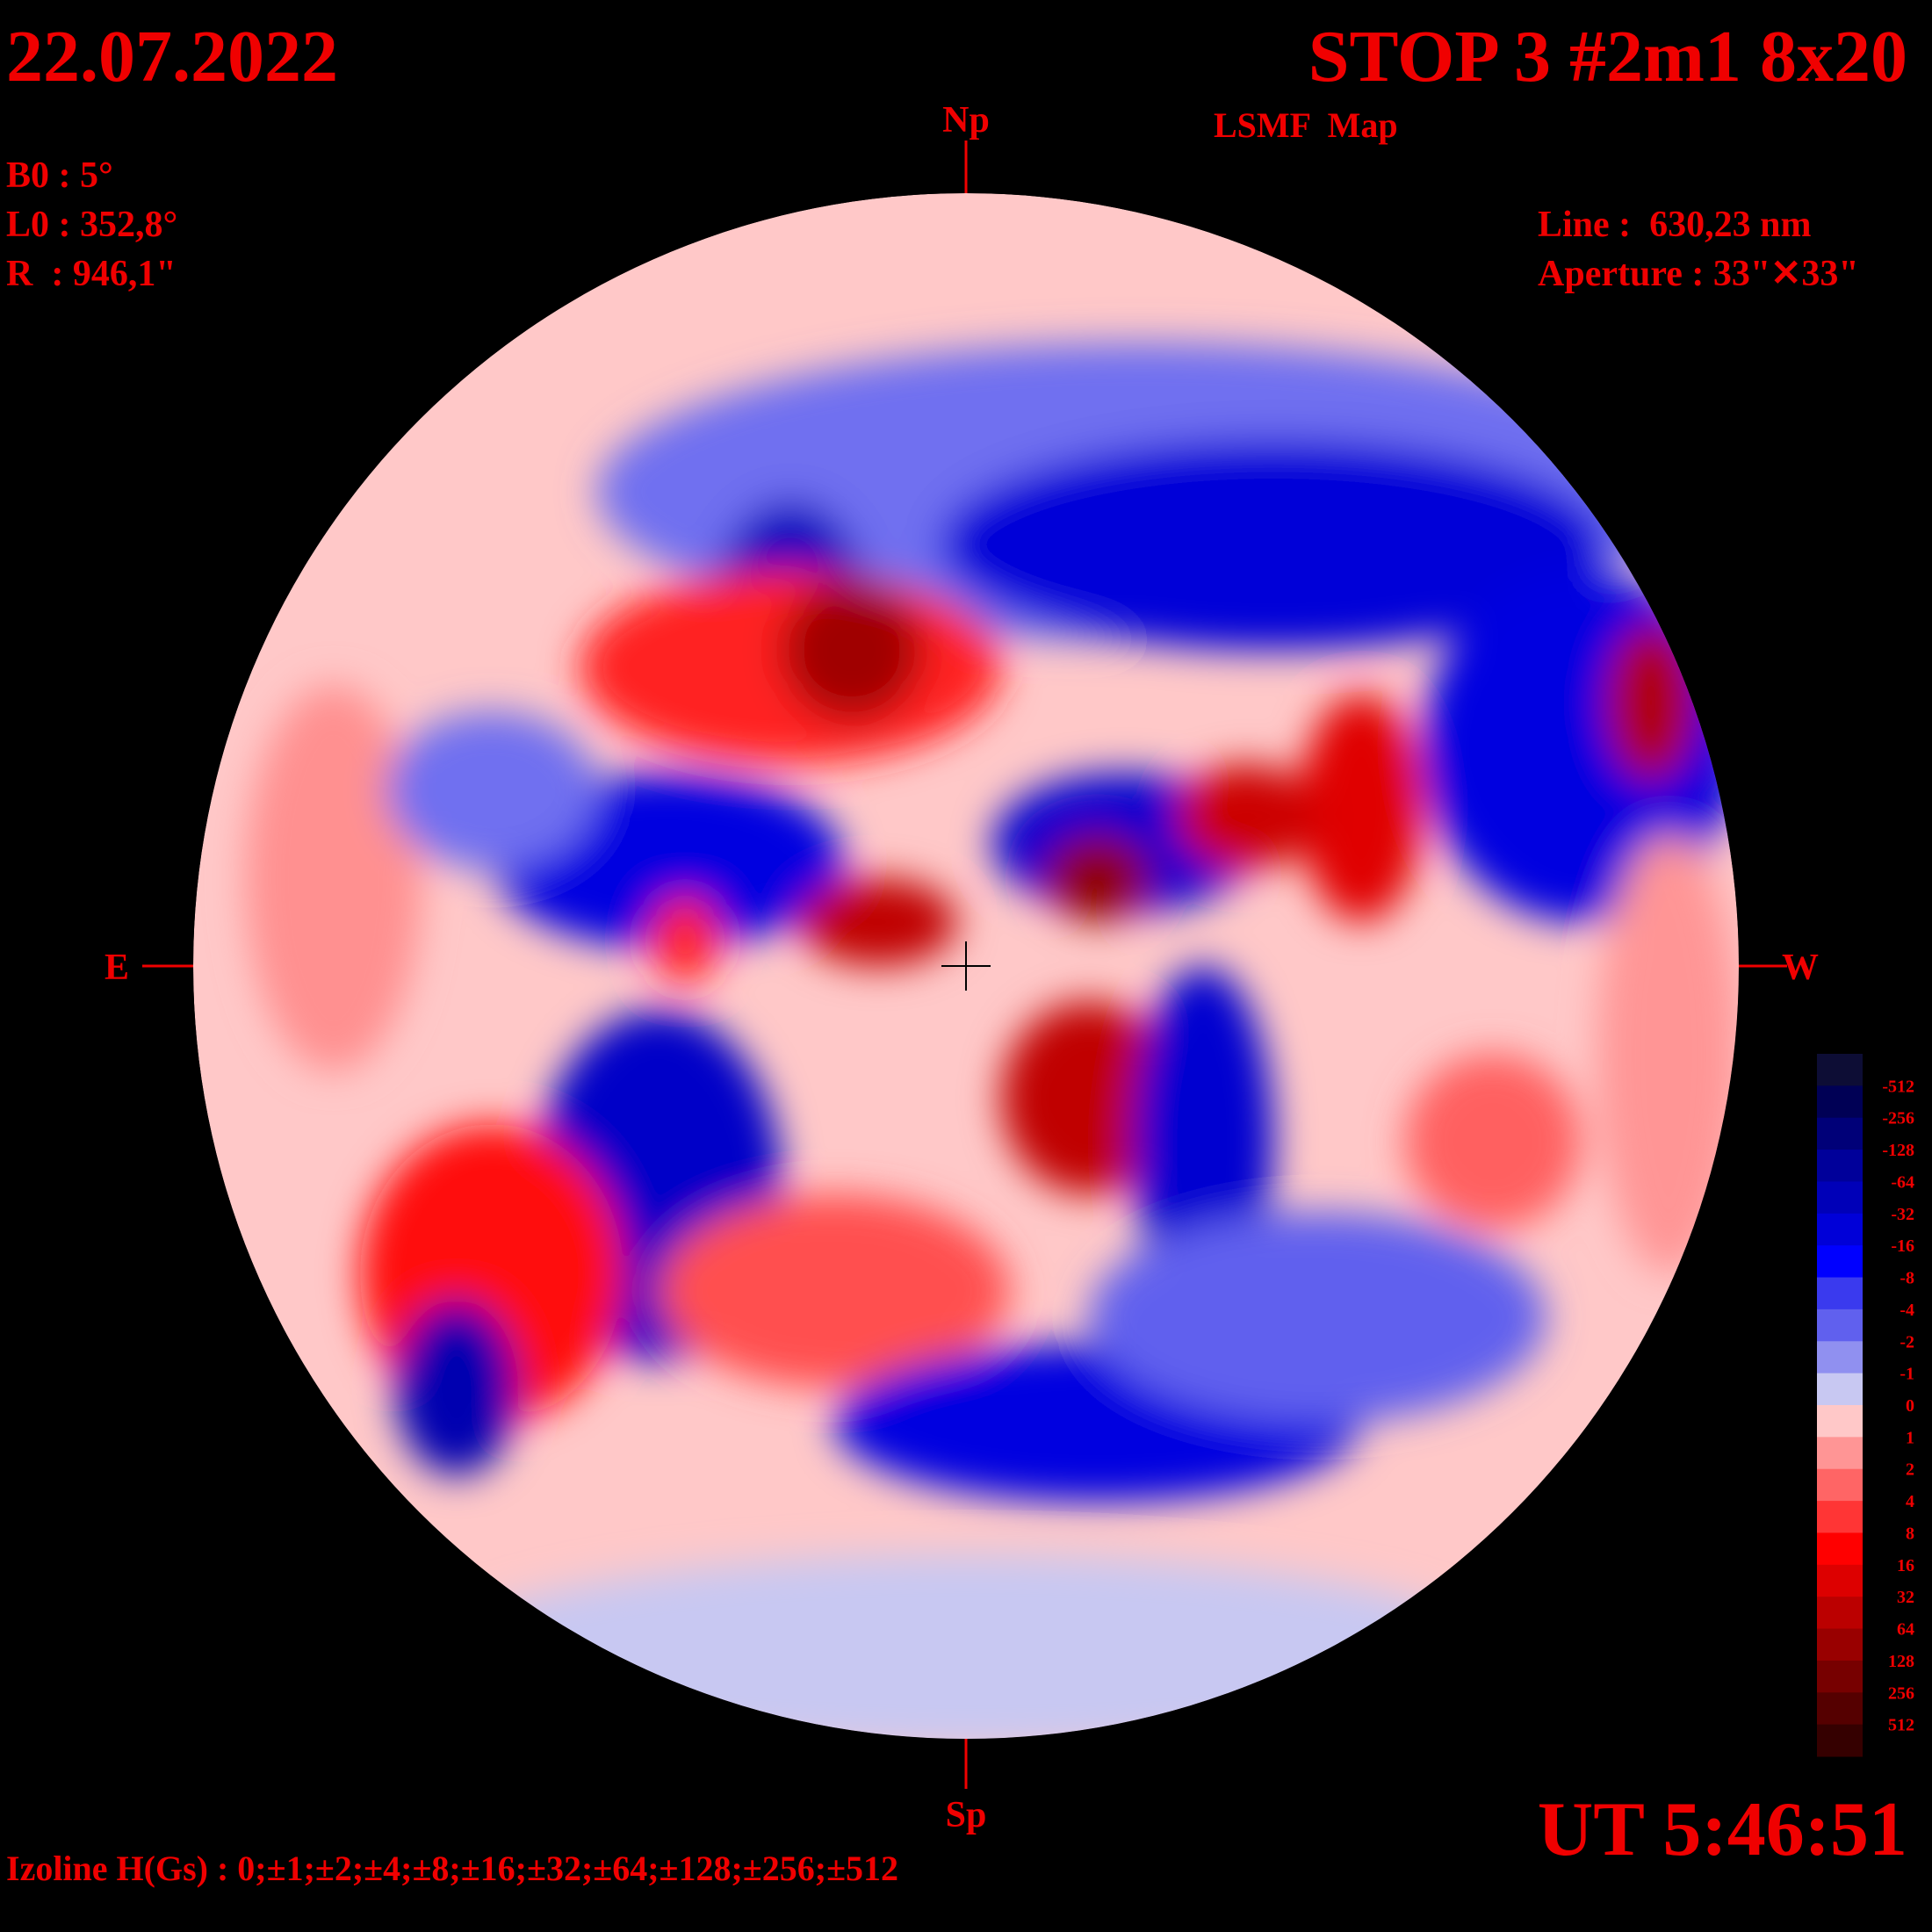  I want to click on parameter: L0 : 352,8°, so click(92, 225).